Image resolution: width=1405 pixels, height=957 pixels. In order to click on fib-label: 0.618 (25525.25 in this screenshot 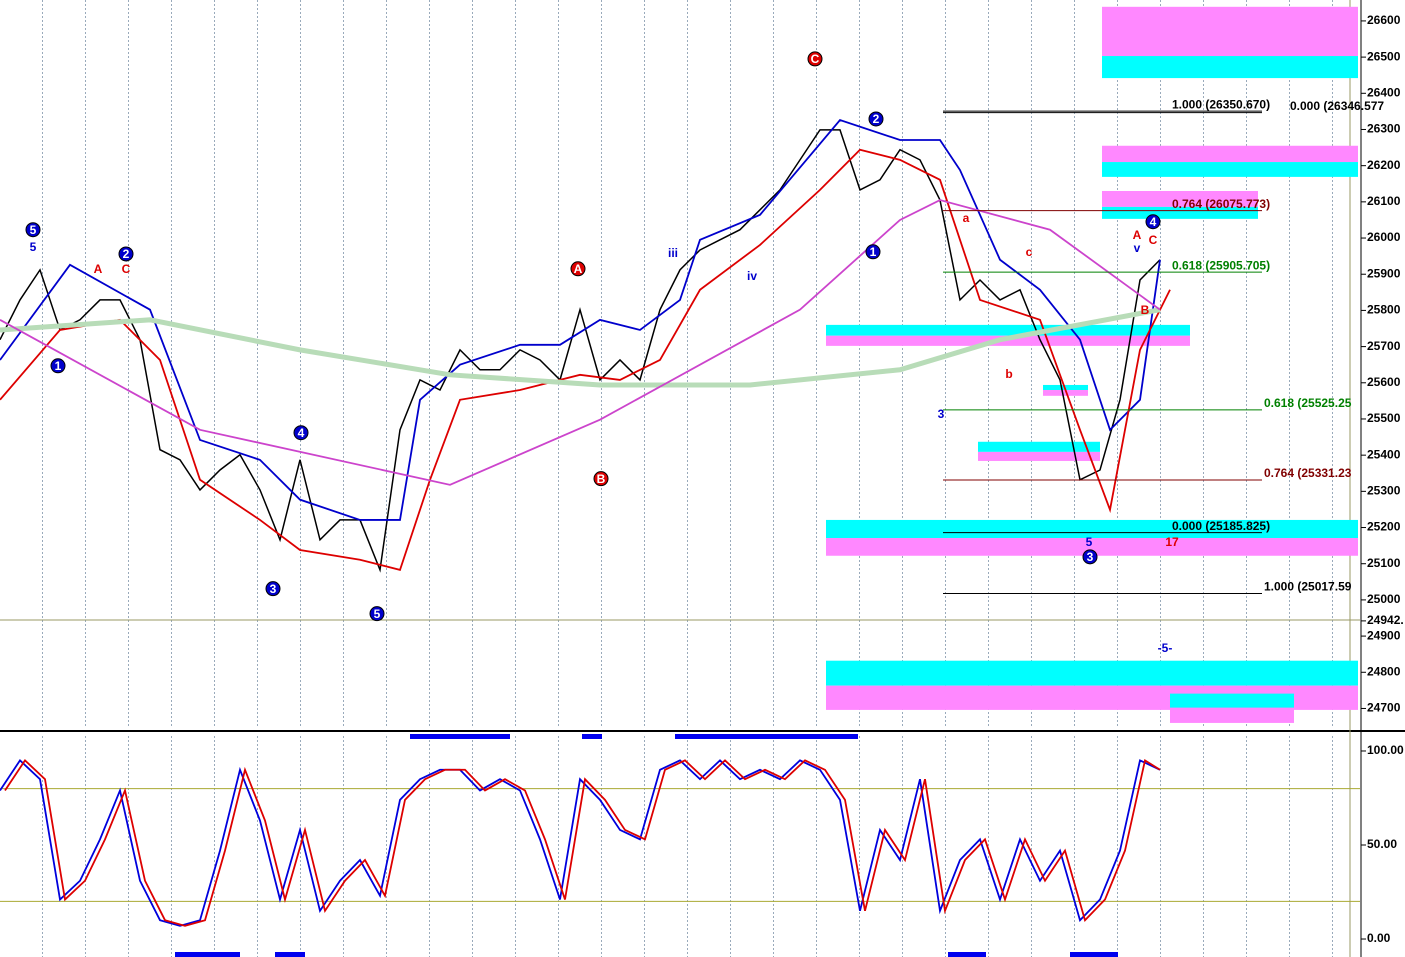, I will do `click(1308, 403)`.